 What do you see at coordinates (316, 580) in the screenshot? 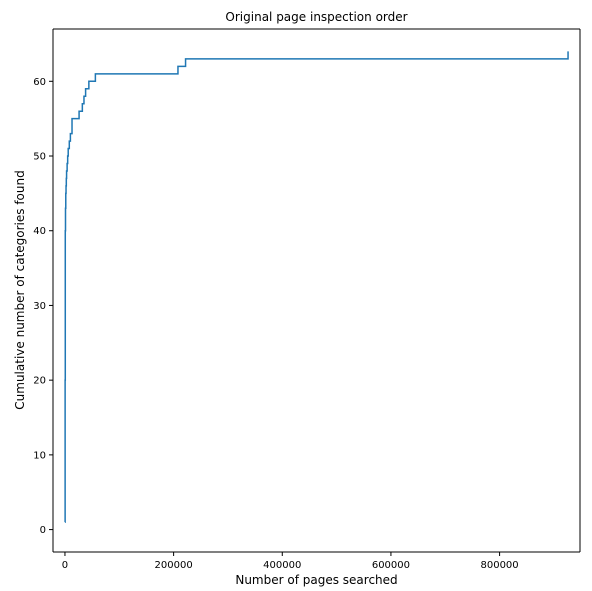
I see `x-axis-label: Number of pages searched` at bounding box center [316, 580].